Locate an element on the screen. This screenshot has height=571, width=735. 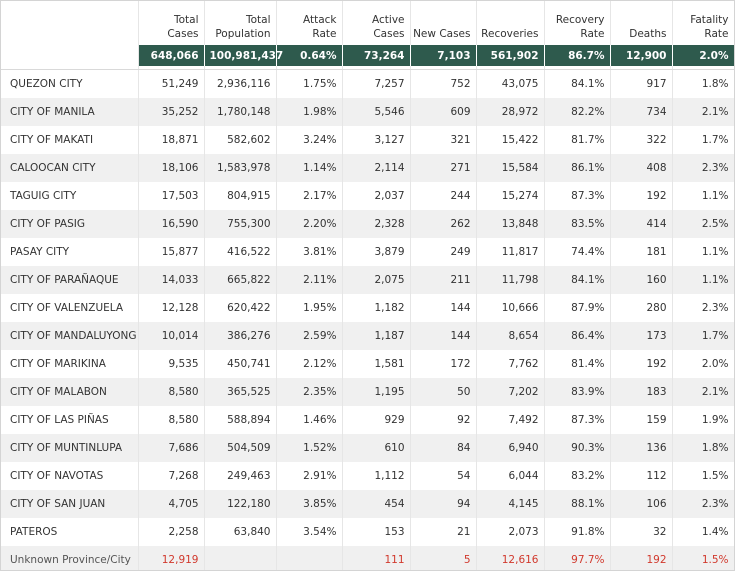
table-cell: 2,258 is located at coordinates (171, 531).